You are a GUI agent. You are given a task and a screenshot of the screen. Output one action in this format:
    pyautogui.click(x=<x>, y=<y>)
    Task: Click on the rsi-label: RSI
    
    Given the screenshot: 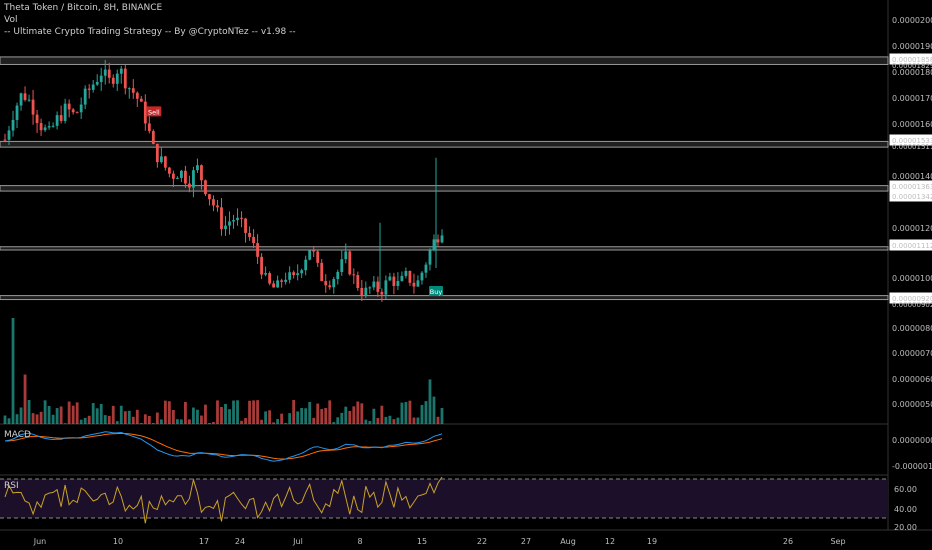 What is the action you would take?
    pyautogui.click(x=11, y=486)
    